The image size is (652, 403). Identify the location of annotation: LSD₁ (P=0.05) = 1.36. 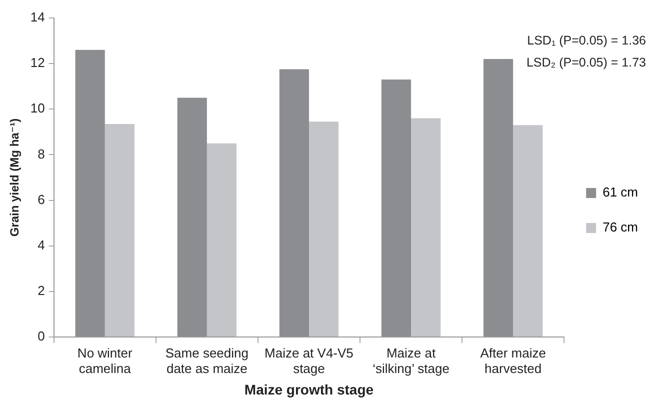
(586, 40).